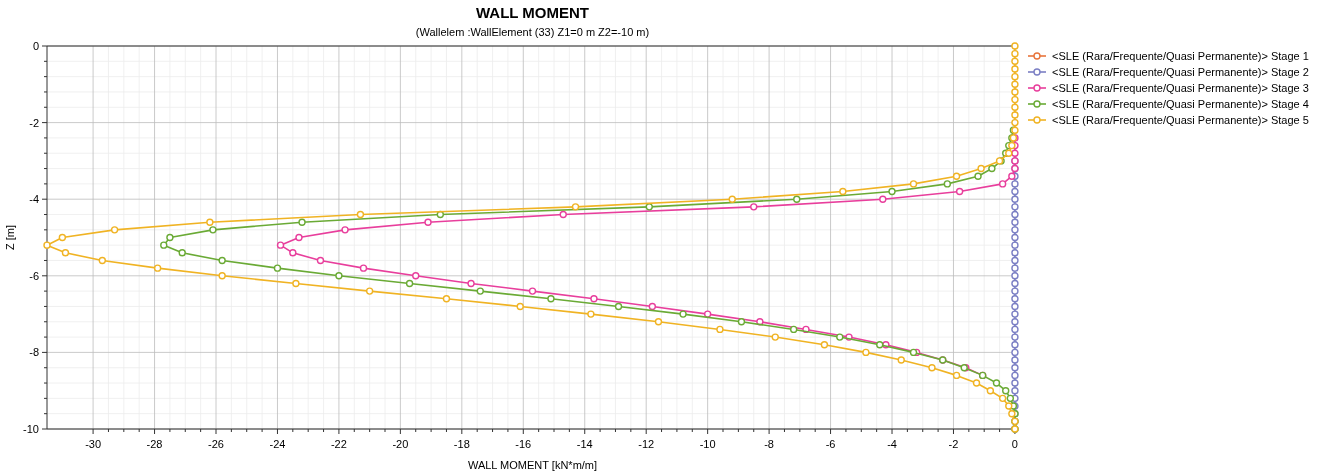 This screenshot has width=1331, height=474. I want to click on legend-label: <SLE (Rara/Frequente/Quasi Permanente)> Stage 4, so click(1180, 104).